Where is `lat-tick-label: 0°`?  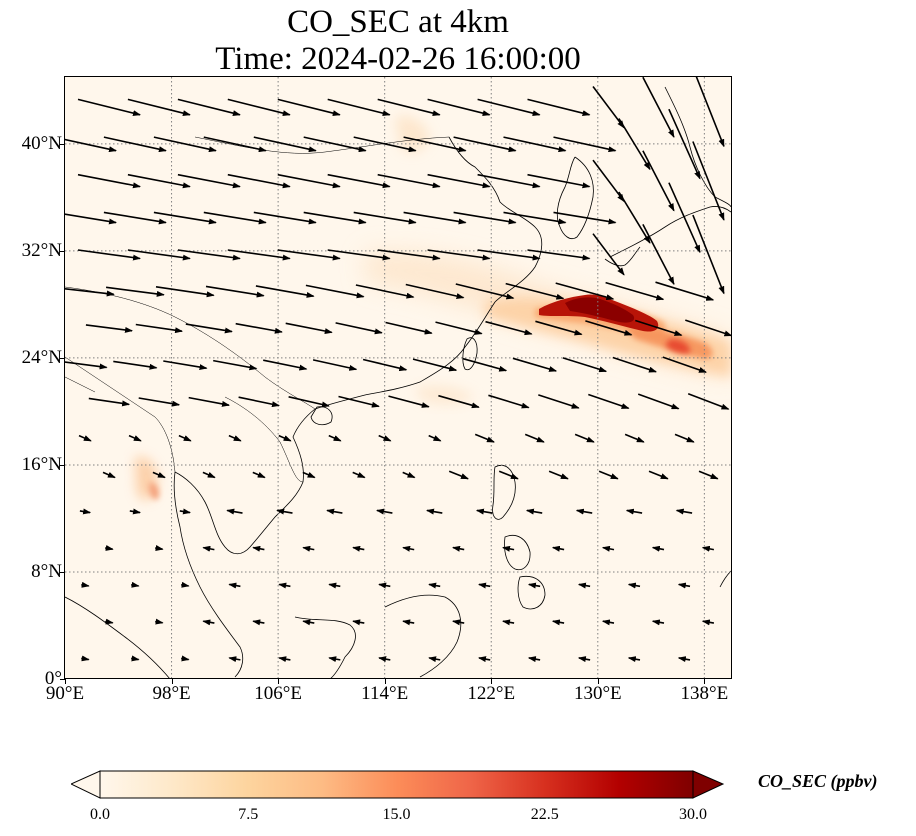
lat-tick-label: 0° is located at coordinates (53, 678).